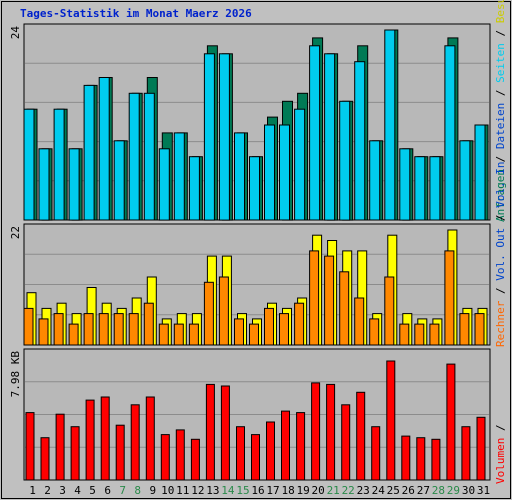 This screenshot has width=512, height=500. Describe the element at coordinates (393, 490) in the screenshot. I see `x-label-day-25: 25` at that location.